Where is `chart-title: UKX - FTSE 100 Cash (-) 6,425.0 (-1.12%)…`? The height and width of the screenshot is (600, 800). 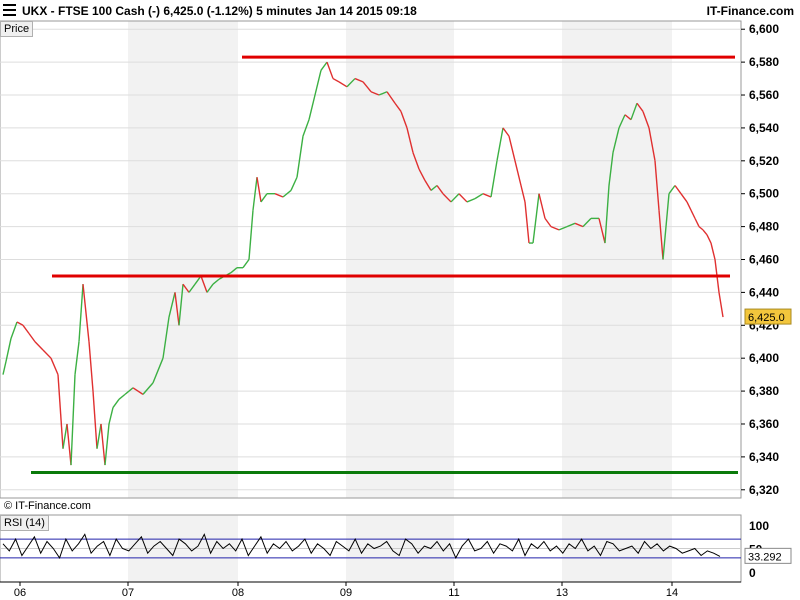
chart-title: UKX - FTSE 100 Cash (-) 6,425.0 (-1.12%)… is located at coordinates (219, 11).